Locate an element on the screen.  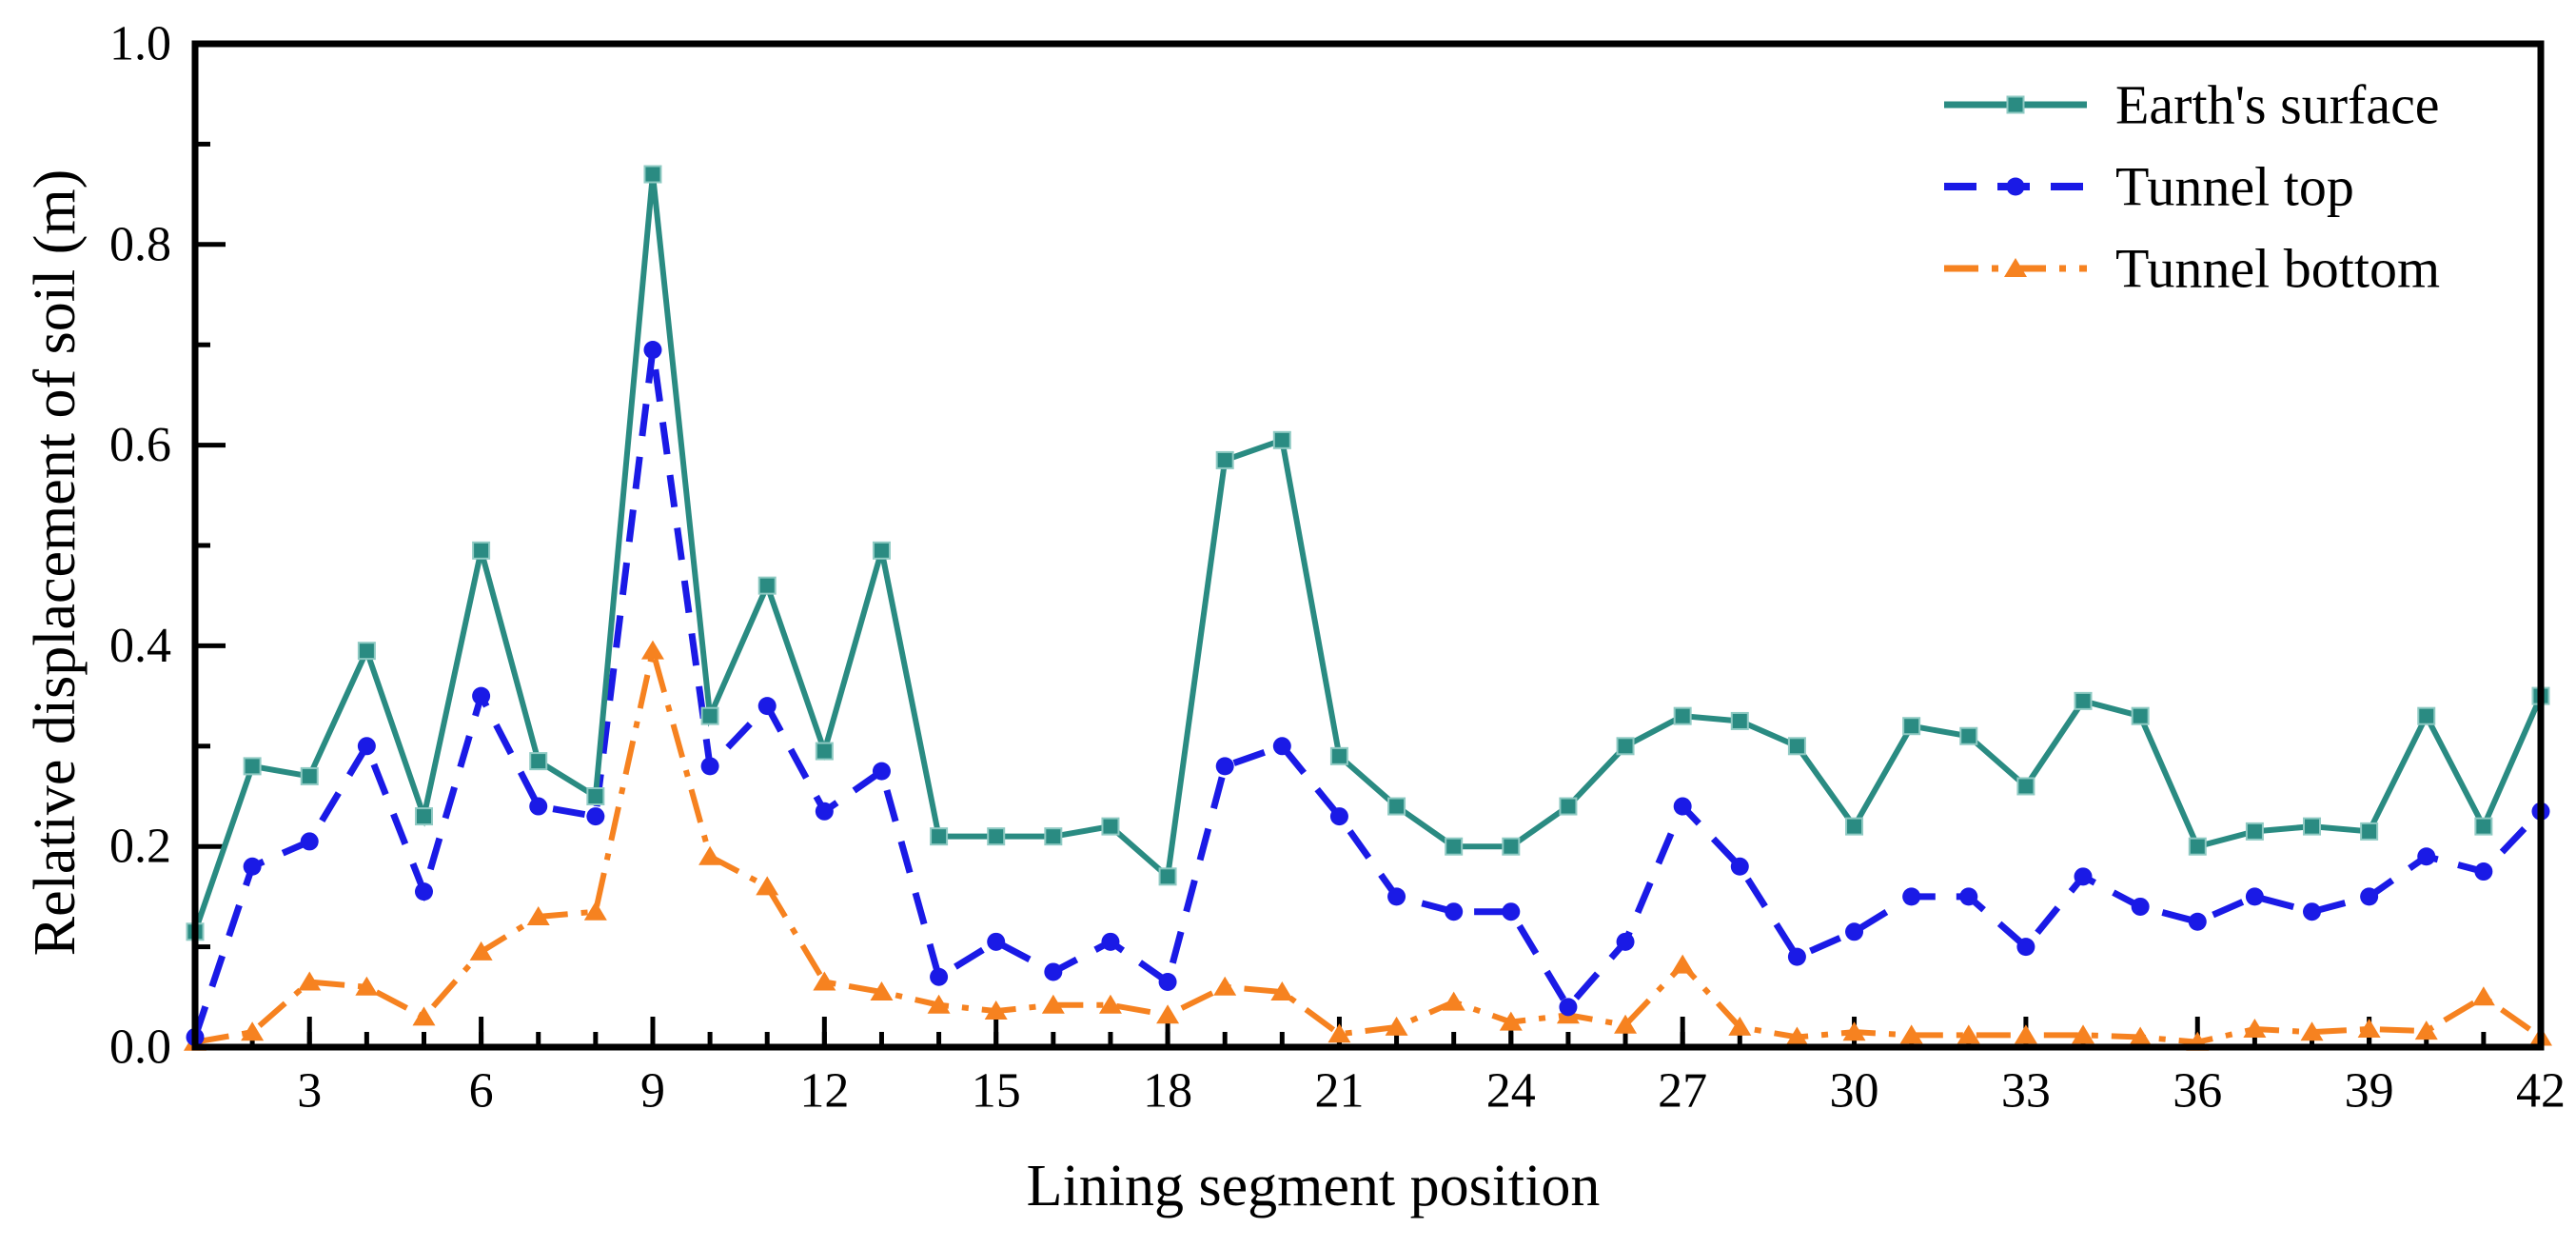
x-tick-label: 36 is located at coordinates (2197, 1091).